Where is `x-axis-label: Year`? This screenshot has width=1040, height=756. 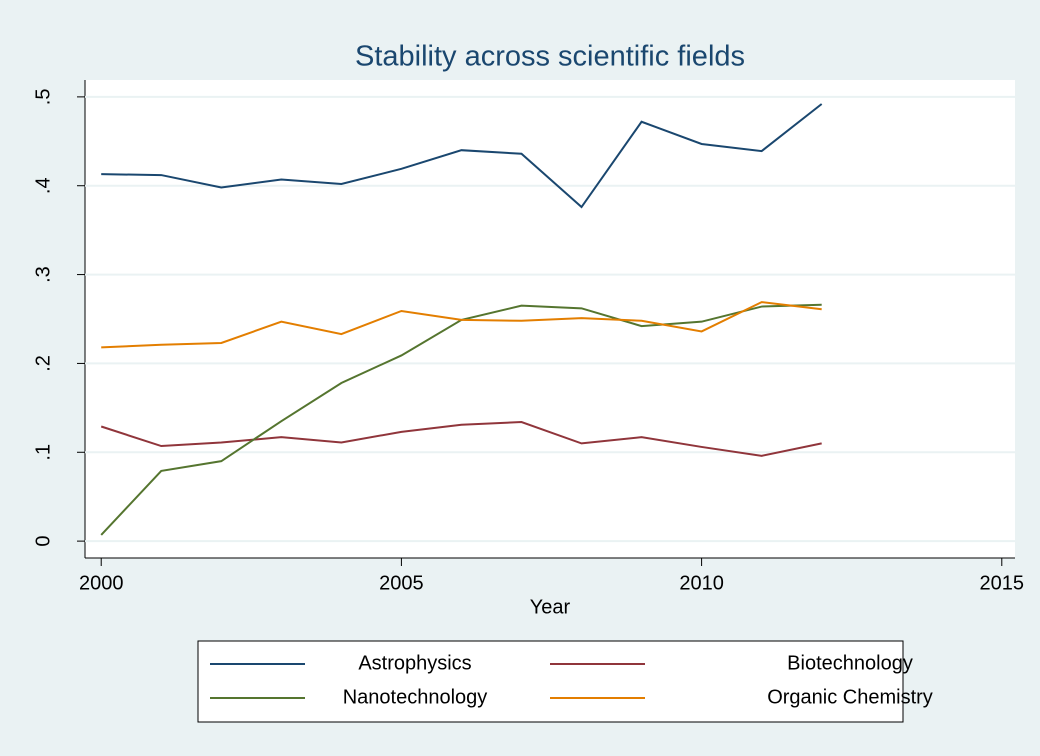
x-axis-label: Year is located at coordinates (550, 607).